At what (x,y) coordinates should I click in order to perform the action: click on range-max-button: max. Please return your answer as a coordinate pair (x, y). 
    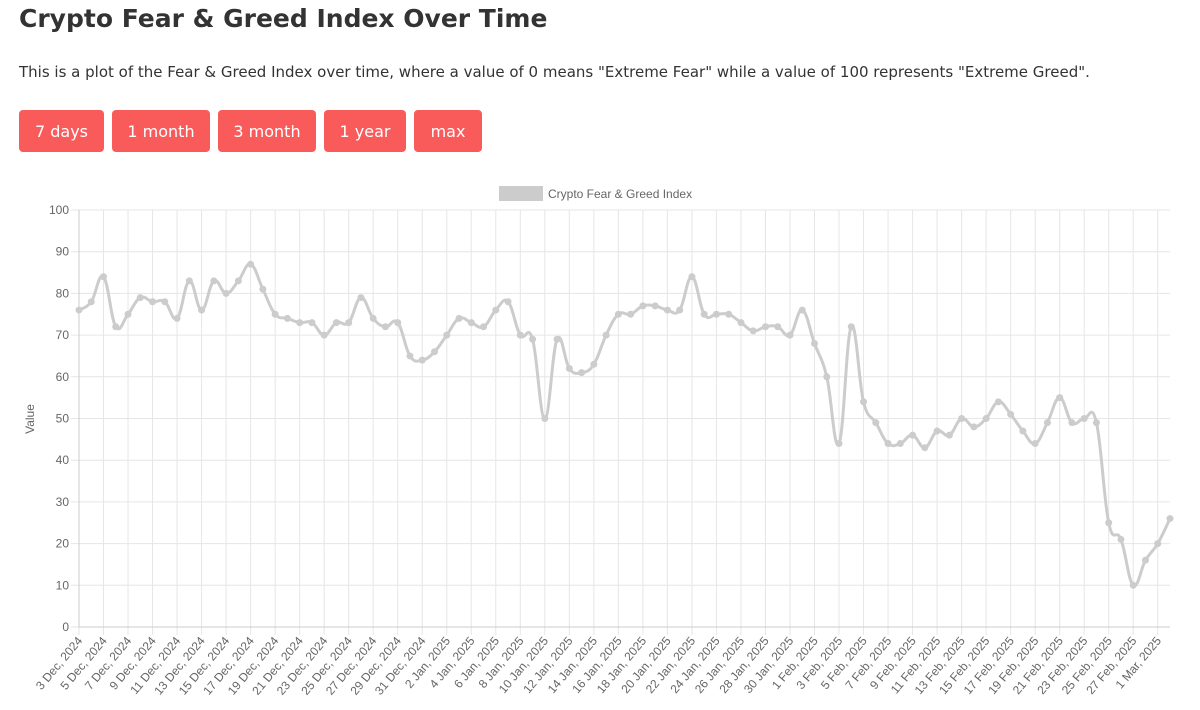
    Looking at the image, I should click on (448, 131).